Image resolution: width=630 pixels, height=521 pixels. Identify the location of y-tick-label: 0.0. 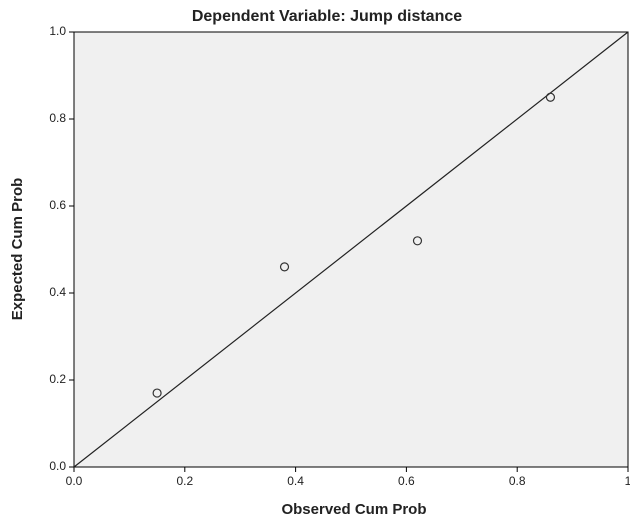
(57, 466).